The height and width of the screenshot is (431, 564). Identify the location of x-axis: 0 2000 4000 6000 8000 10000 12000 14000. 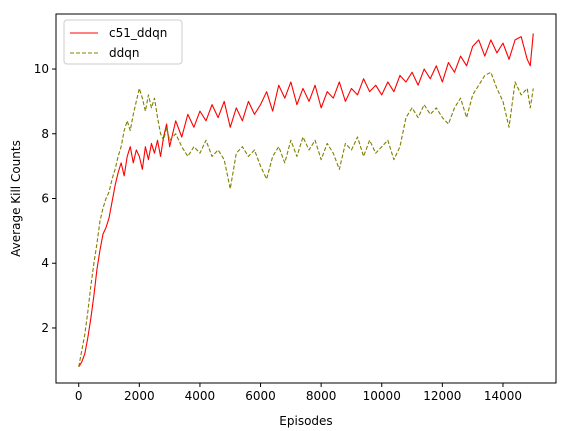
(298, 393).